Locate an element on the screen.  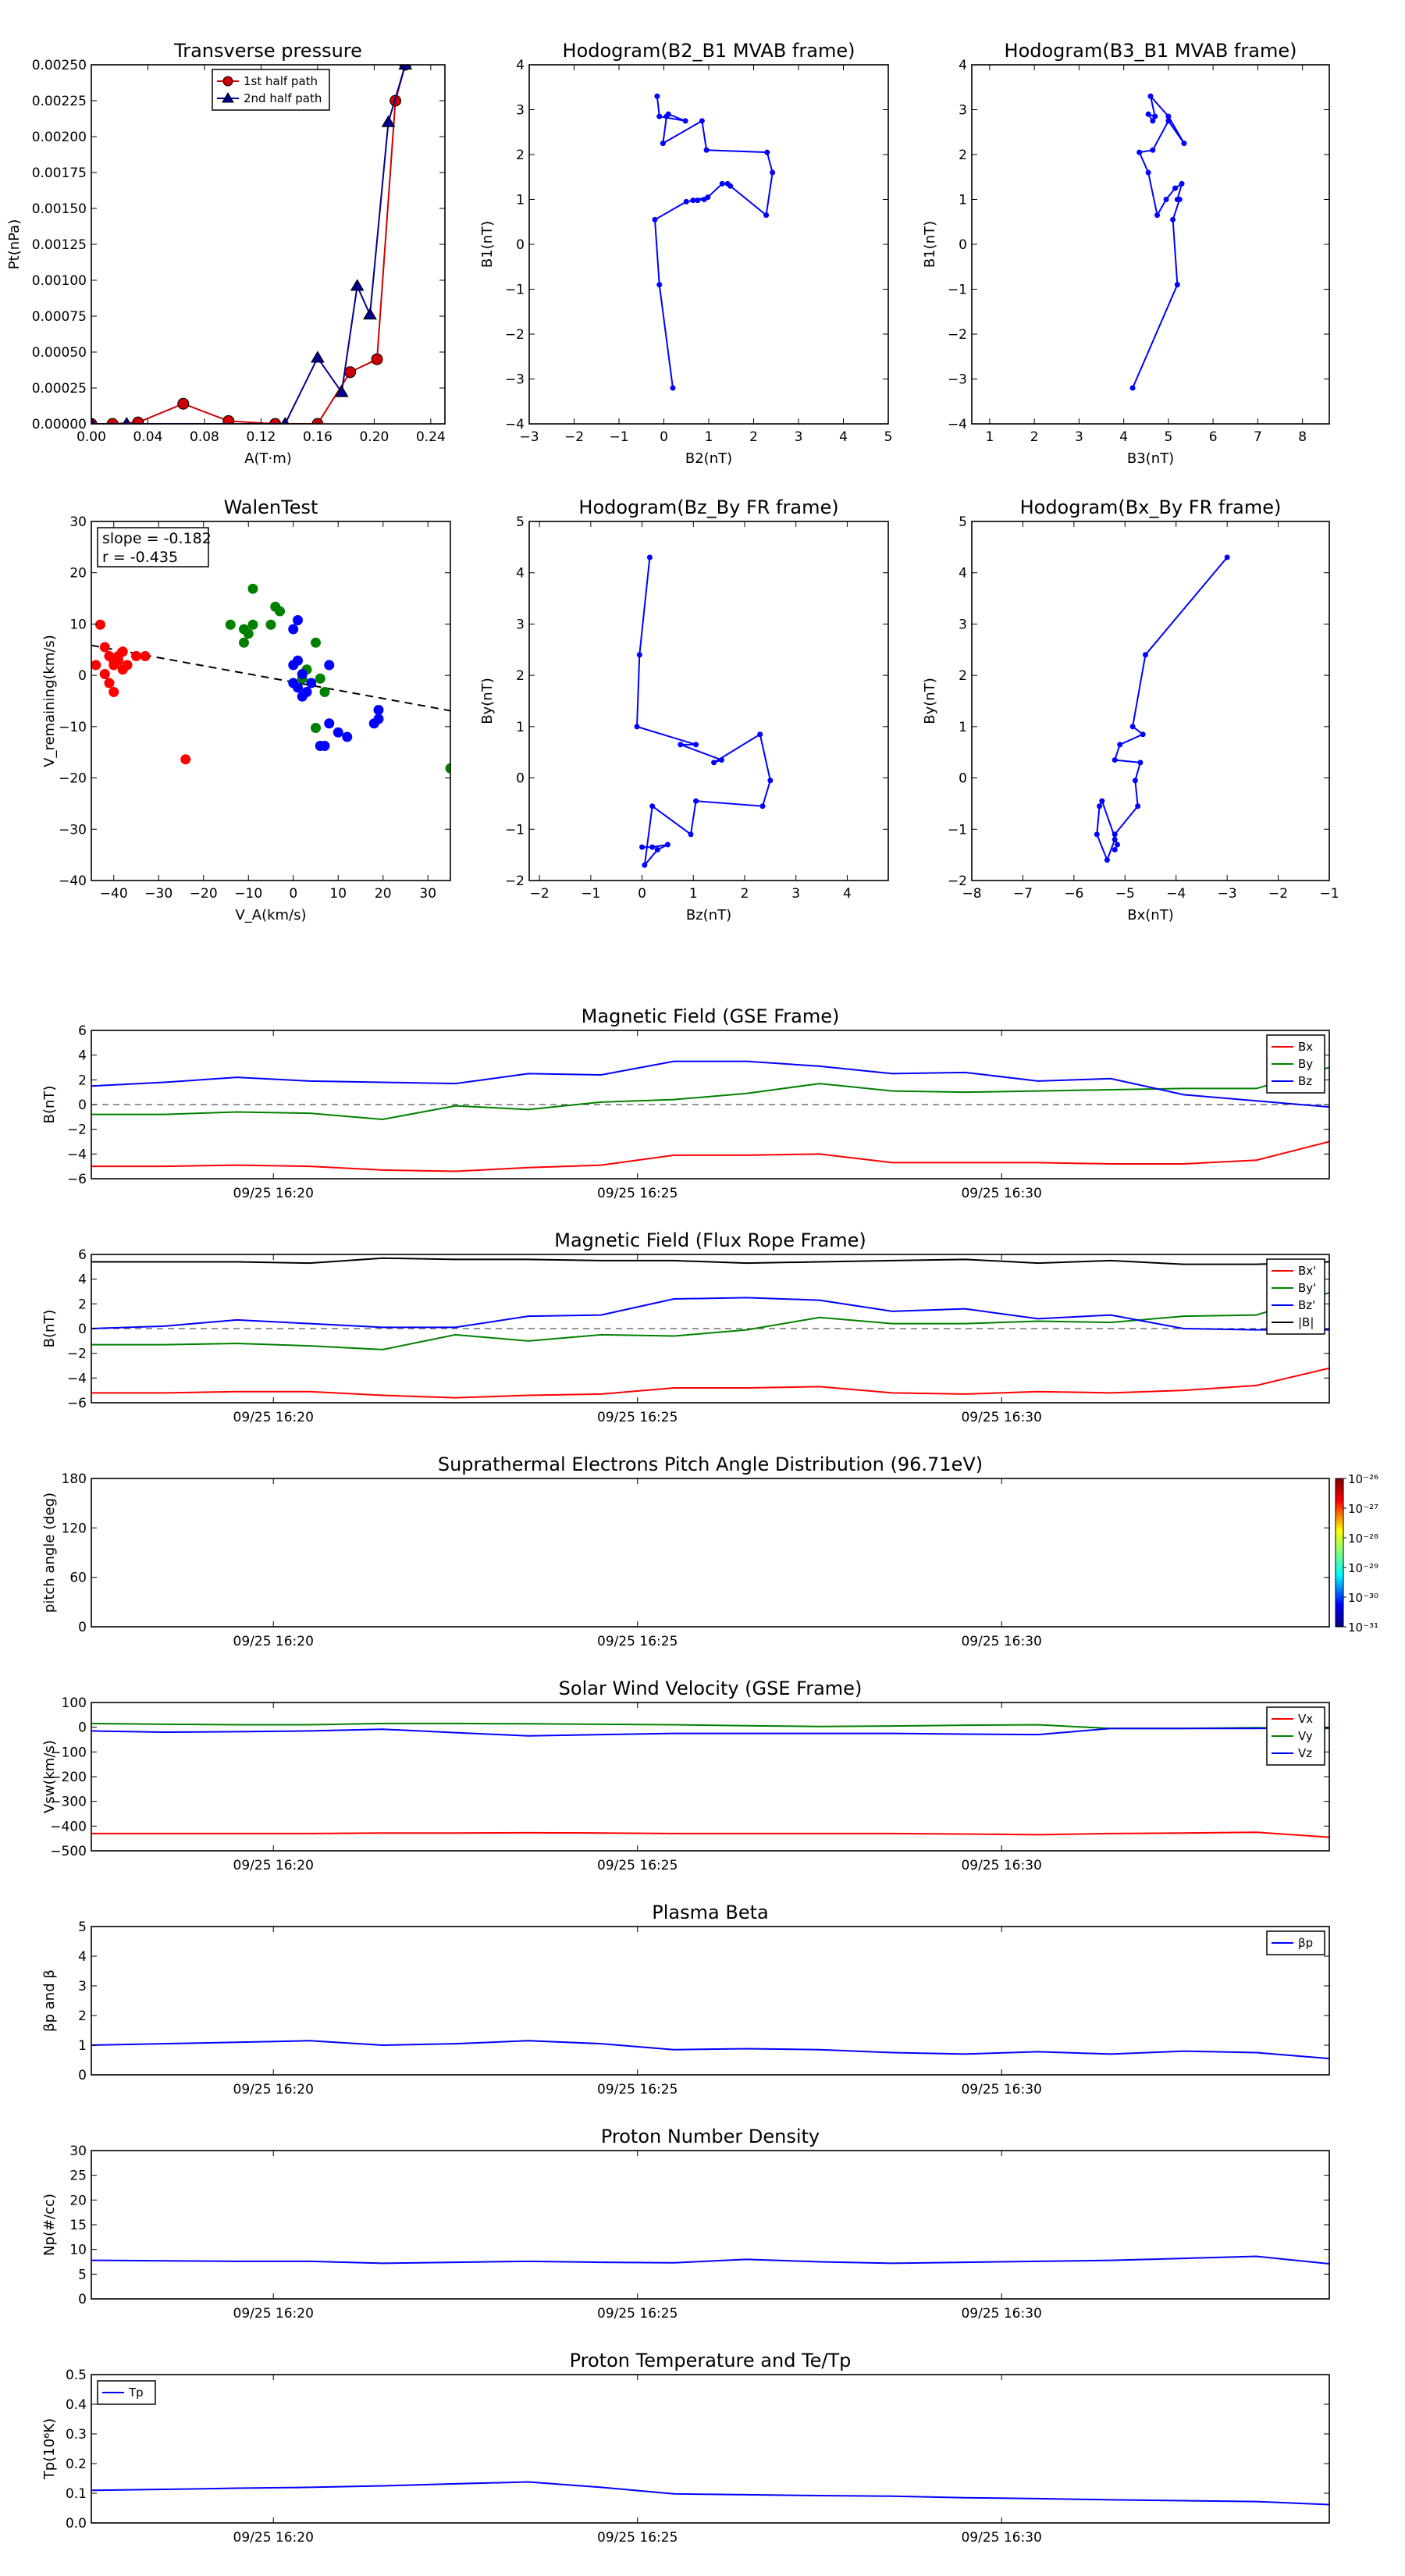
colorbar is located at coordinates (1340, 1553).